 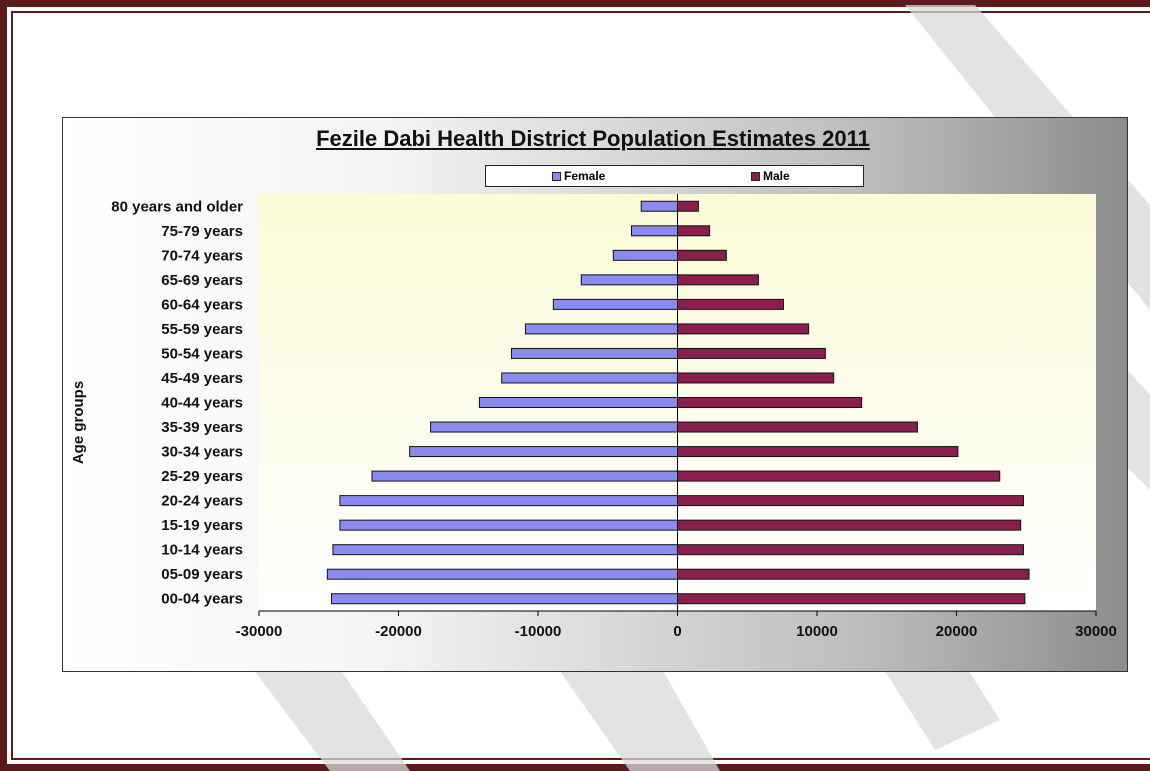 I want to click on x-tick-label-0: -30000, so click(x=259, y=631).